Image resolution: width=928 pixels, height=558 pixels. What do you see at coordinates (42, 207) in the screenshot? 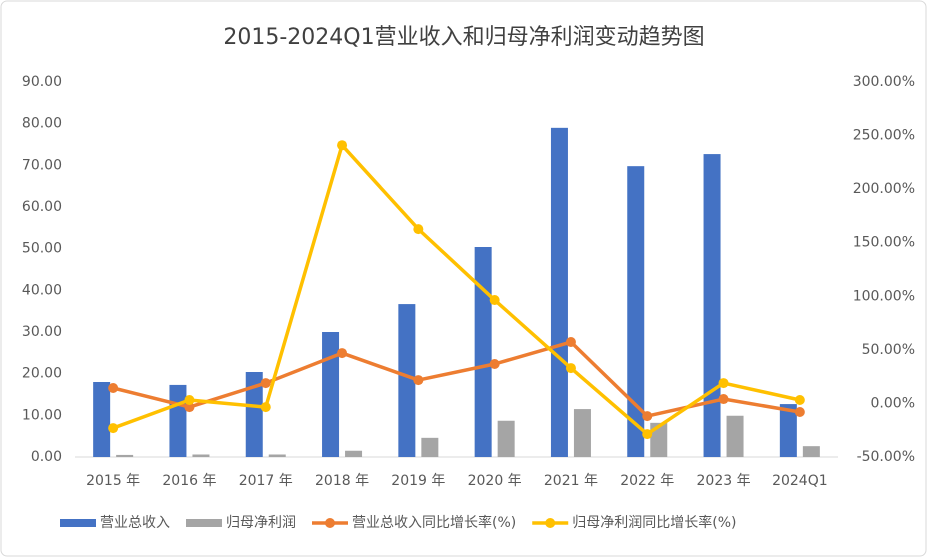
I see `y-tick-label: 60.00` at bounding box center [42, 207].